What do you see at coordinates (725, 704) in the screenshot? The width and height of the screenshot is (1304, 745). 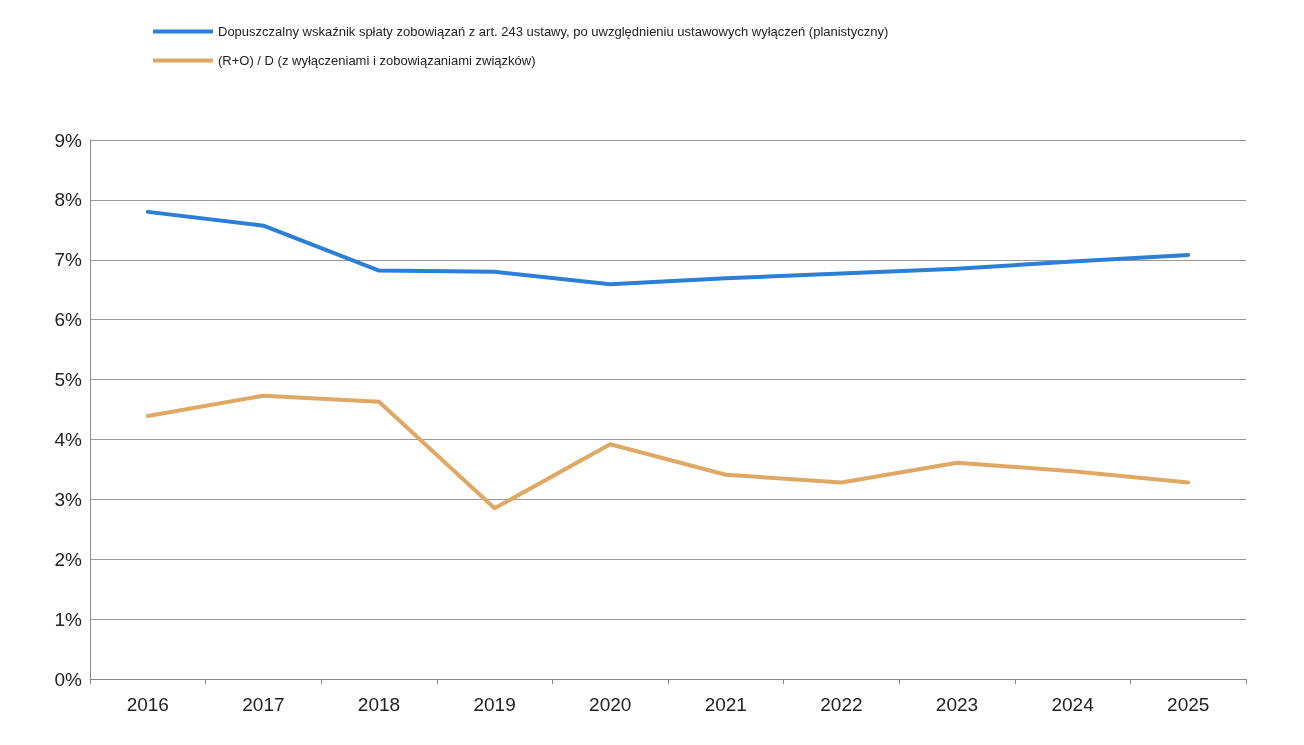 I see `x-tick-label: 2021` at bounding box center [725, 704].